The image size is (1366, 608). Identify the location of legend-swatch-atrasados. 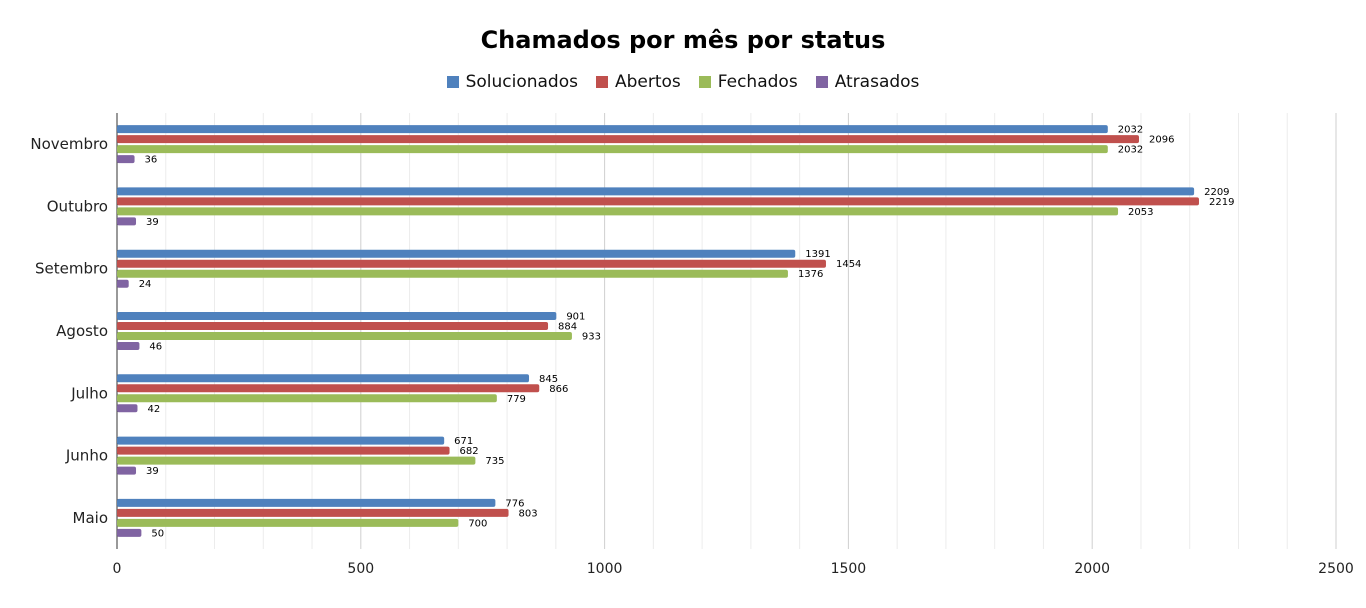
(821, 82).